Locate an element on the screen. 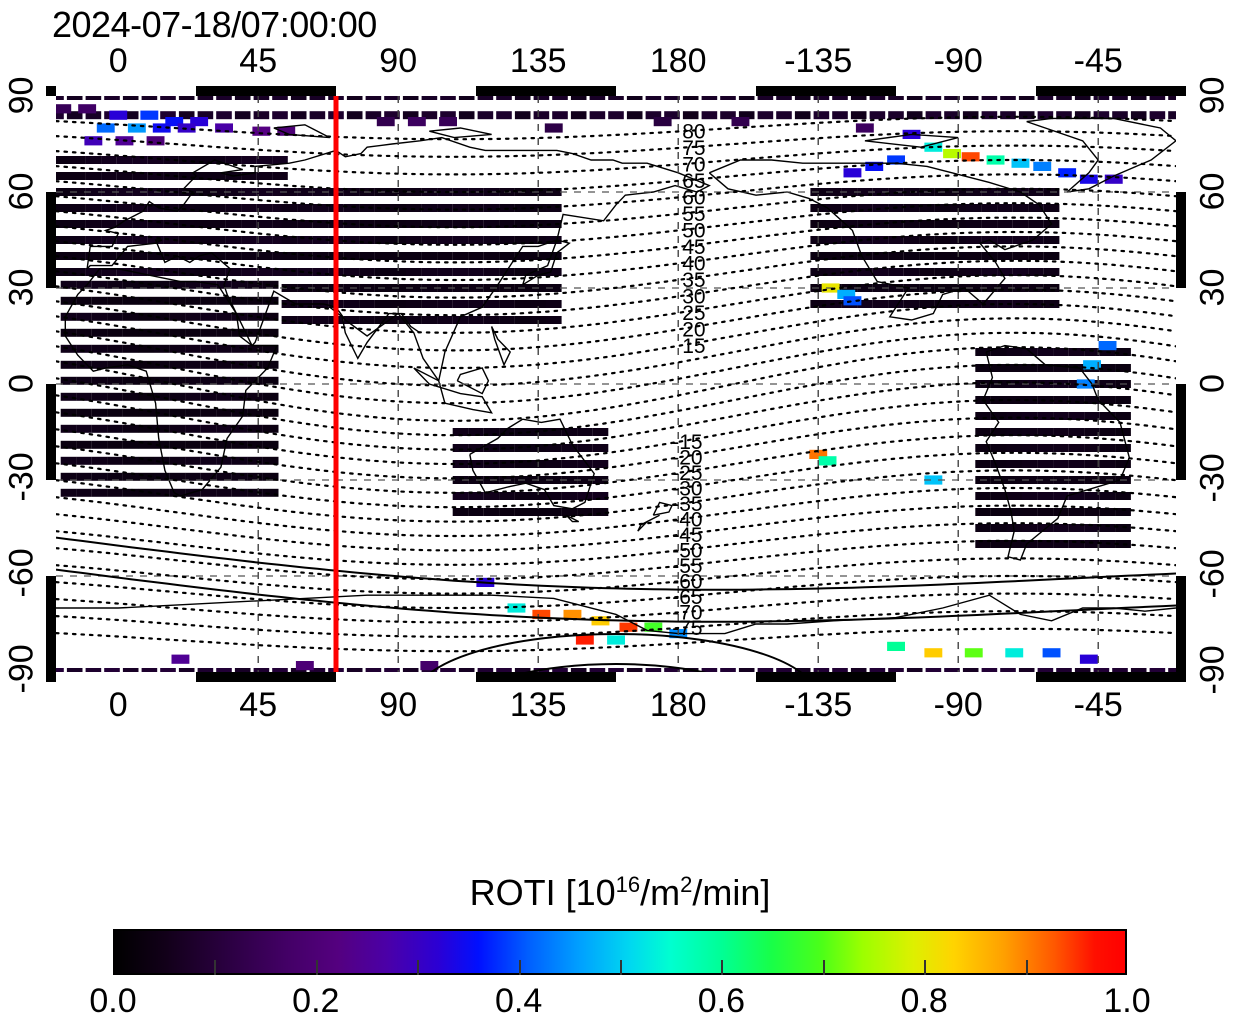 The height and width of the screenshot is (1024, 1240). x-tick-top-2: 90 is located at coordinates (398, 61).